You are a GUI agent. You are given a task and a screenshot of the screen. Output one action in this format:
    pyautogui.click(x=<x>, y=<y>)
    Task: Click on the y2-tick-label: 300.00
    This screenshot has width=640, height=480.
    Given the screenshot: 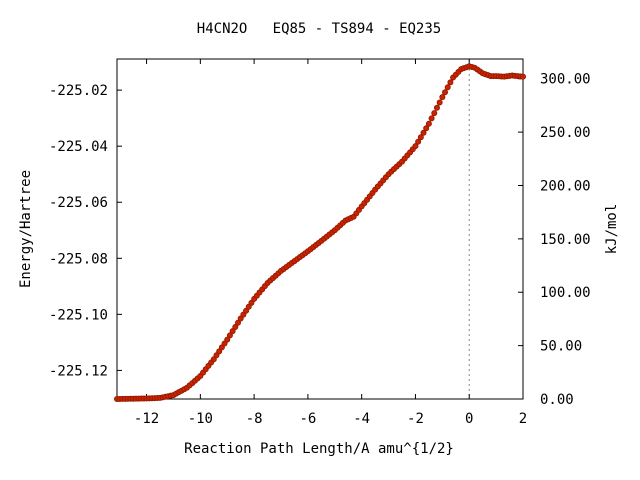 What is the action you would take?
    pyautogui.click(x=565, y=80)
    